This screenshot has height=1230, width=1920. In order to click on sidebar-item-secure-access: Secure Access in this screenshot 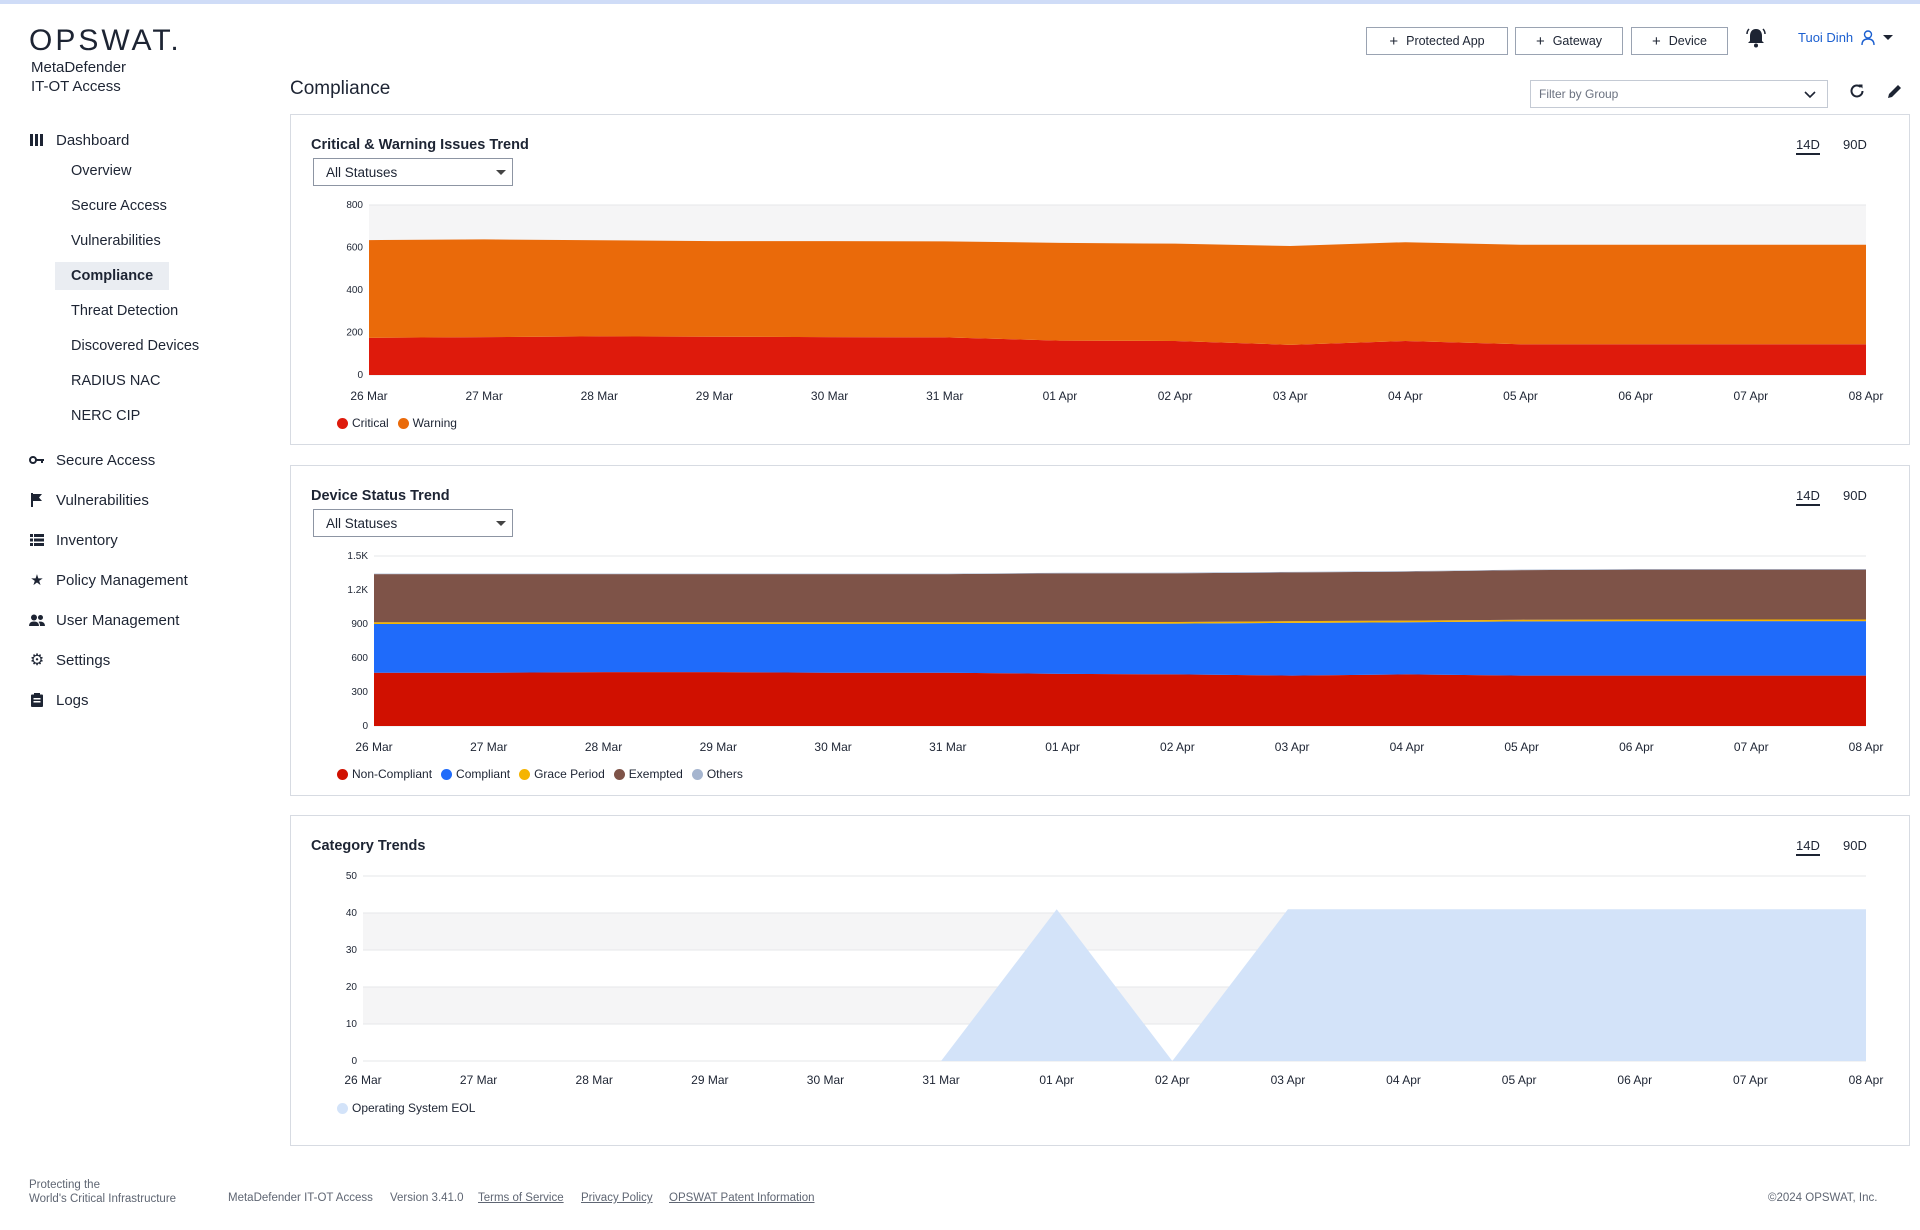, I will do `click(92, 460)`.